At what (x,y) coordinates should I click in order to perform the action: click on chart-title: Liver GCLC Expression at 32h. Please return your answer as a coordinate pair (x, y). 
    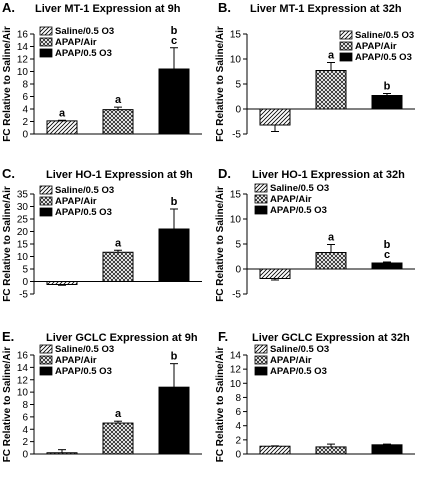
    Looking at the image, I should click on (331, 338).